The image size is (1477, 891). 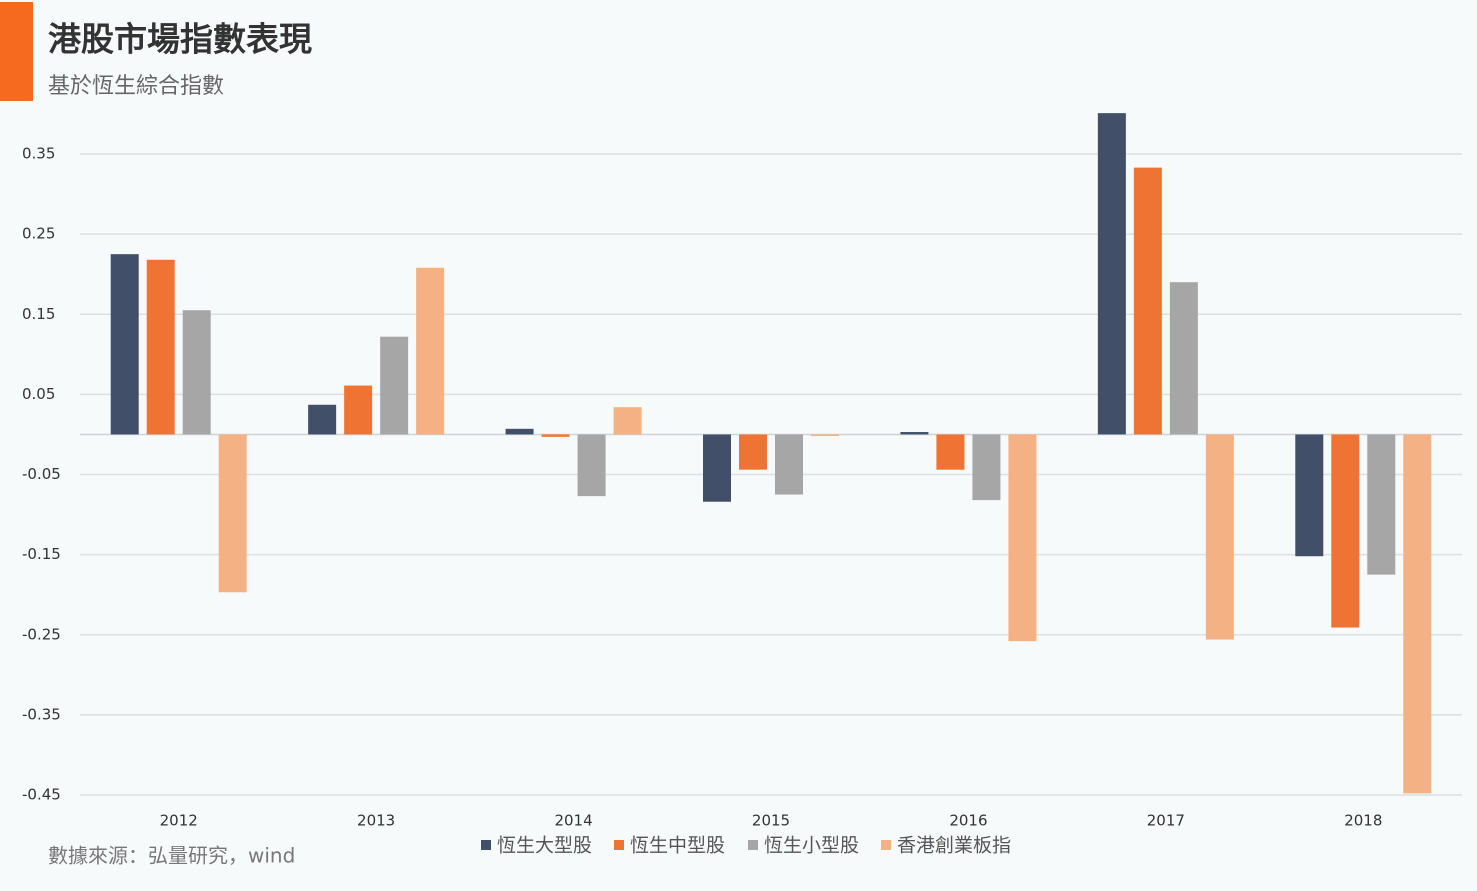 What do you see at coordinates (41, 714) in the screenshot?
I see `y-tick-label: -0.35` at bounding box center [41, 714].